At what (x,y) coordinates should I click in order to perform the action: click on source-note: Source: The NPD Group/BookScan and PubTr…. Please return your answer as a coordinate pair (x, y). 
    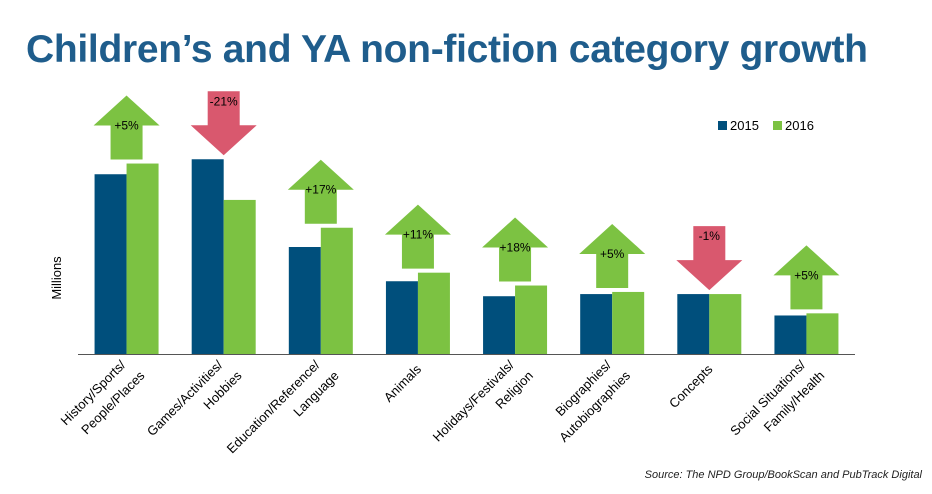
    Looking at the image, I should click on (783, 475).